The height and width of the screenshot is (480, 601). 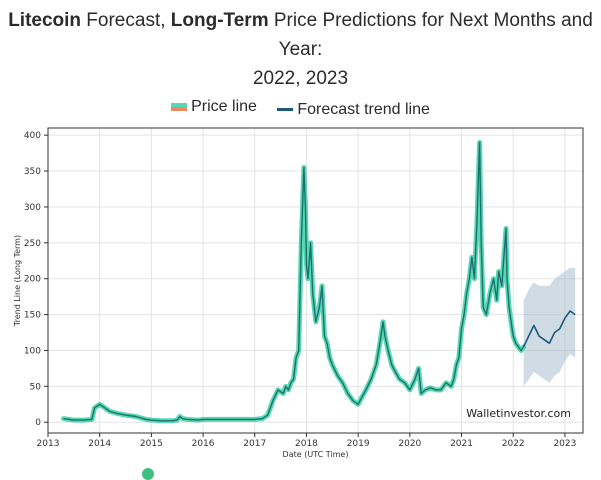 I want to click on legend-item-forecast: Forecast trend line, so click(x=353, y=110).